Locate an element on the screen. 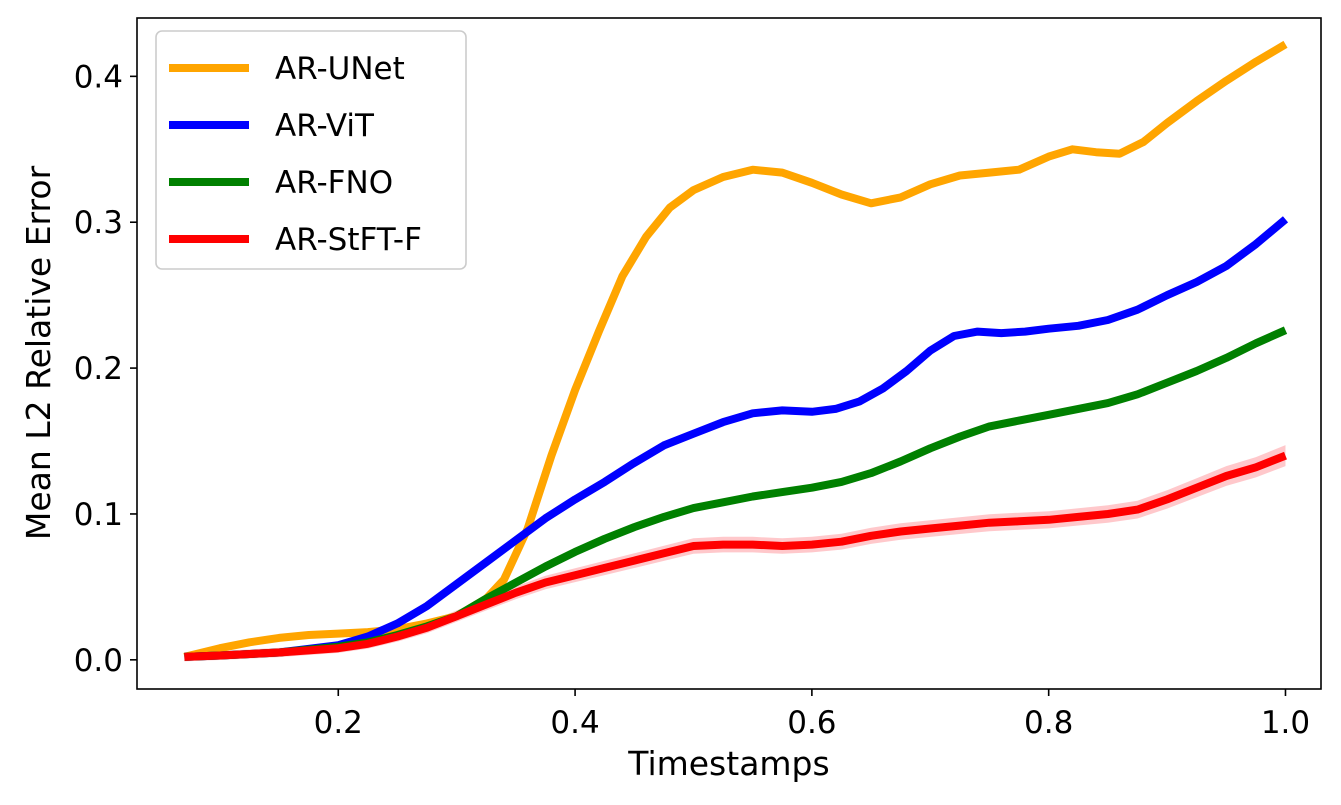 This screenshot has width=1341, height=805. y-axis-ticks: 0.0 0.1 0.2 0.3 0.4 is located at coordinates (105, 369).